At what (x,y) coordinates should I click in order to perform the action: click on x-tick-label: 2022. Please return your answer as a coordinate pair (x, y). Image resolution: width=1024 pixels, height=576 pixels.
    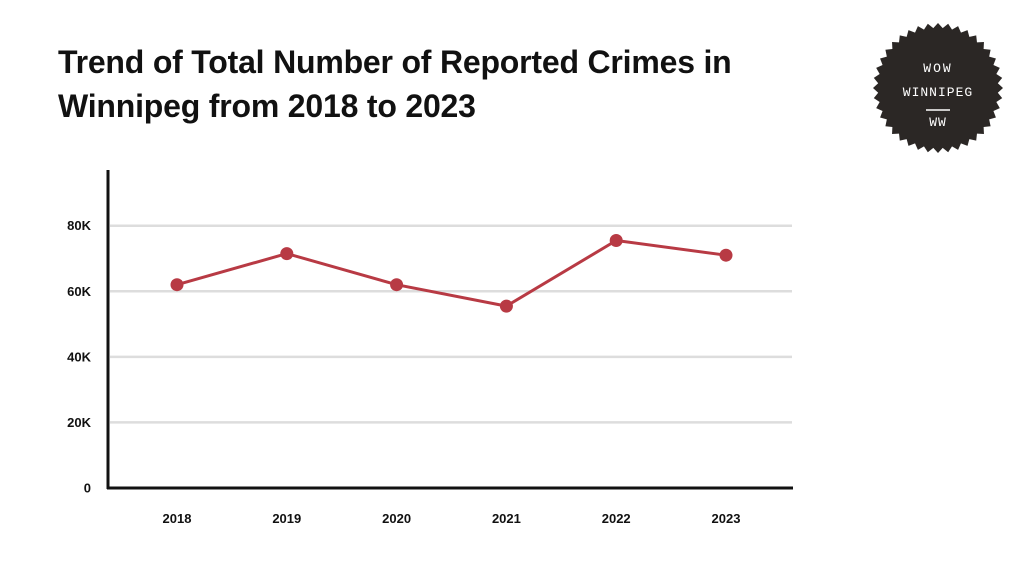
    Looking at the image, I should click on (616, 518).